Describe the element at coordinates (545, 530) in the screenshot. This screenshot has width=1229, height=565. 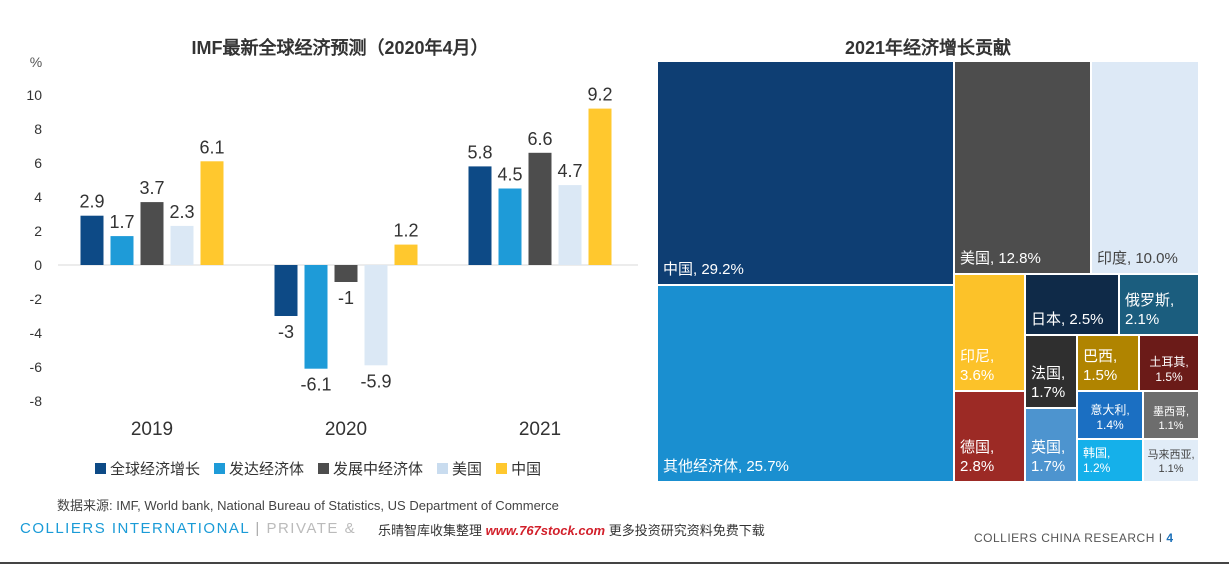
I see `watermark-url: www.767stock.com` at that location.